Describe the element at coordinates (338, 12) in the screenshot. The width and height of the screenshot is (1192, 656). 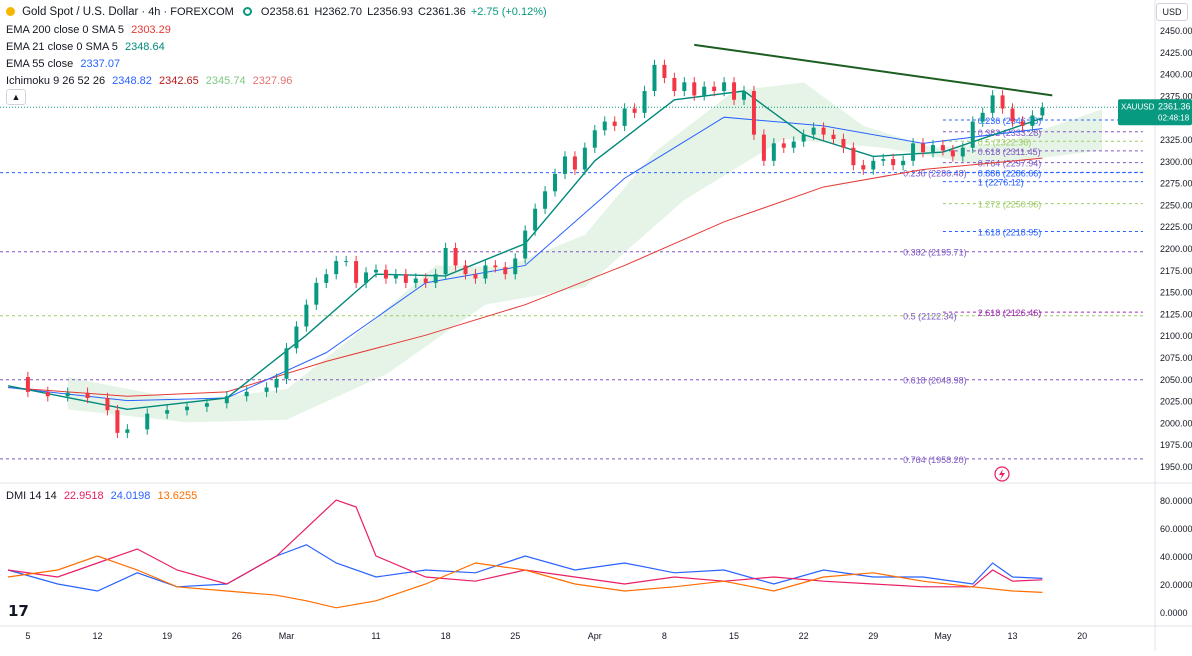
I see `high-value: H2362.70` at that location.